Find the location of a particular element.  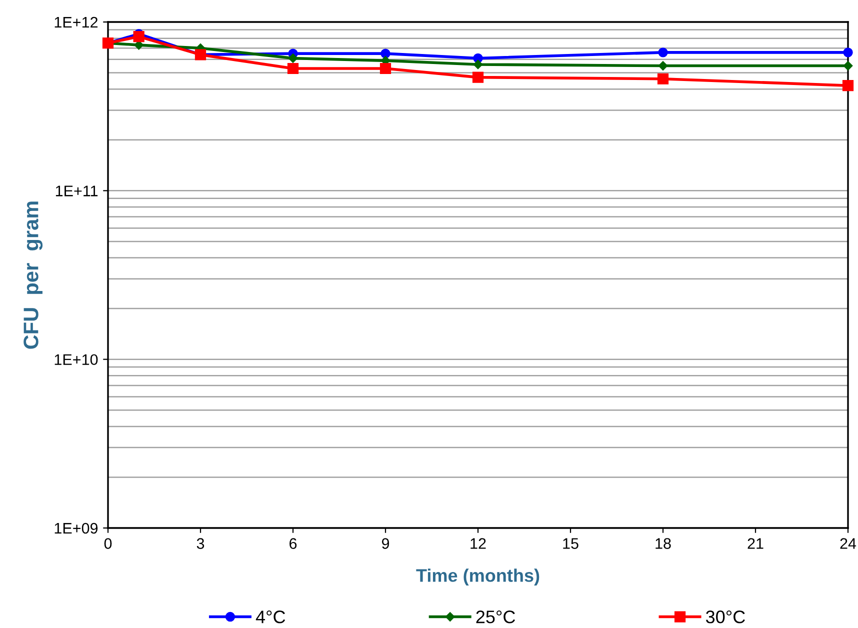

x-tick-label: 18 is located at coordinates (663, 543).